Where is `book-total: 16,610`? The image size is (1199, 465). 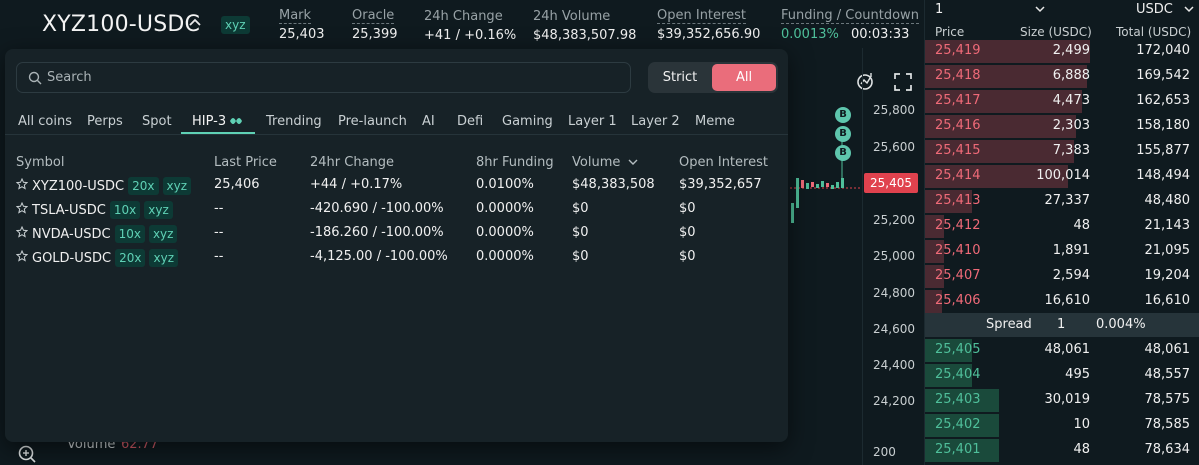 book-total: 16,610 is located at coordinates (1167, 300).